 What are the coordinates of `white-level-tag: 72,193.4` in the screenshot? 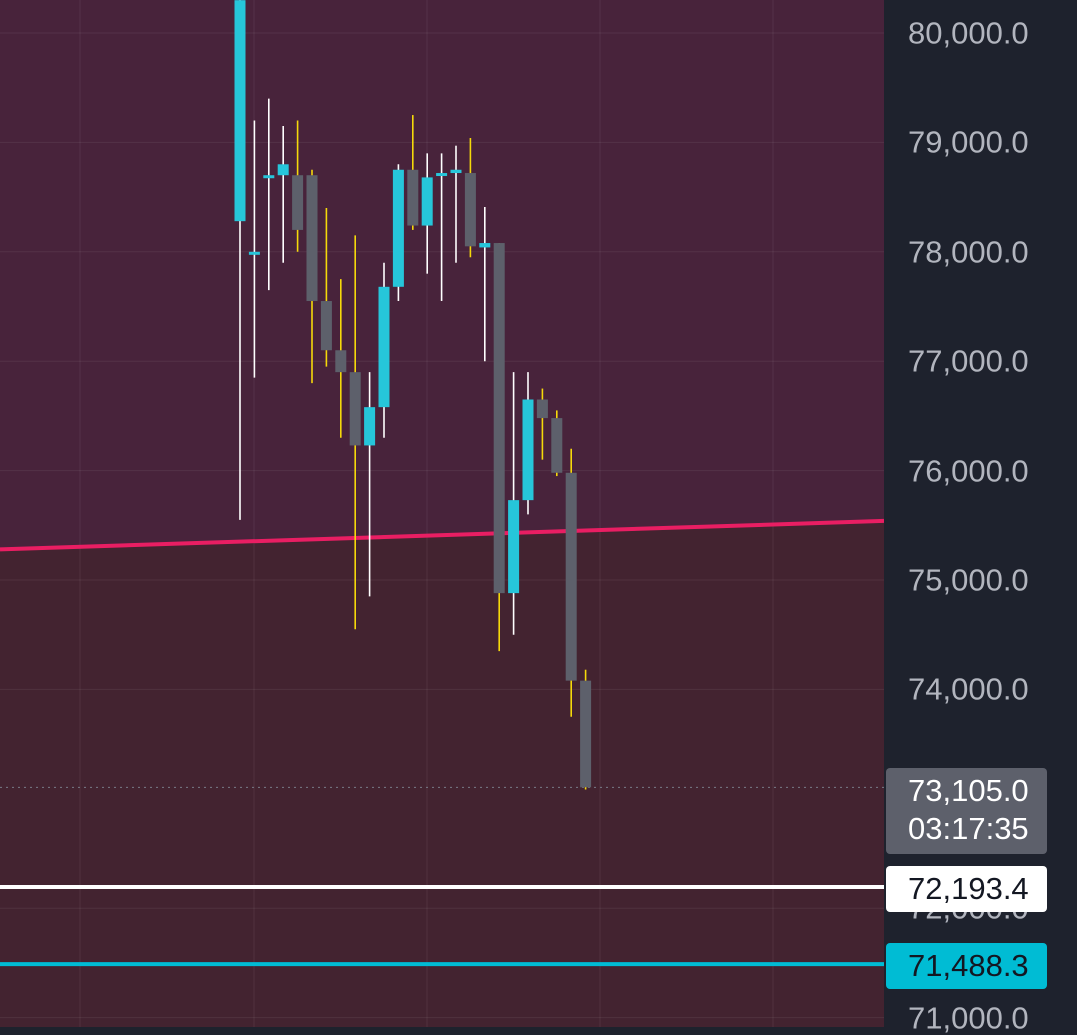 It's located at (966, 889).